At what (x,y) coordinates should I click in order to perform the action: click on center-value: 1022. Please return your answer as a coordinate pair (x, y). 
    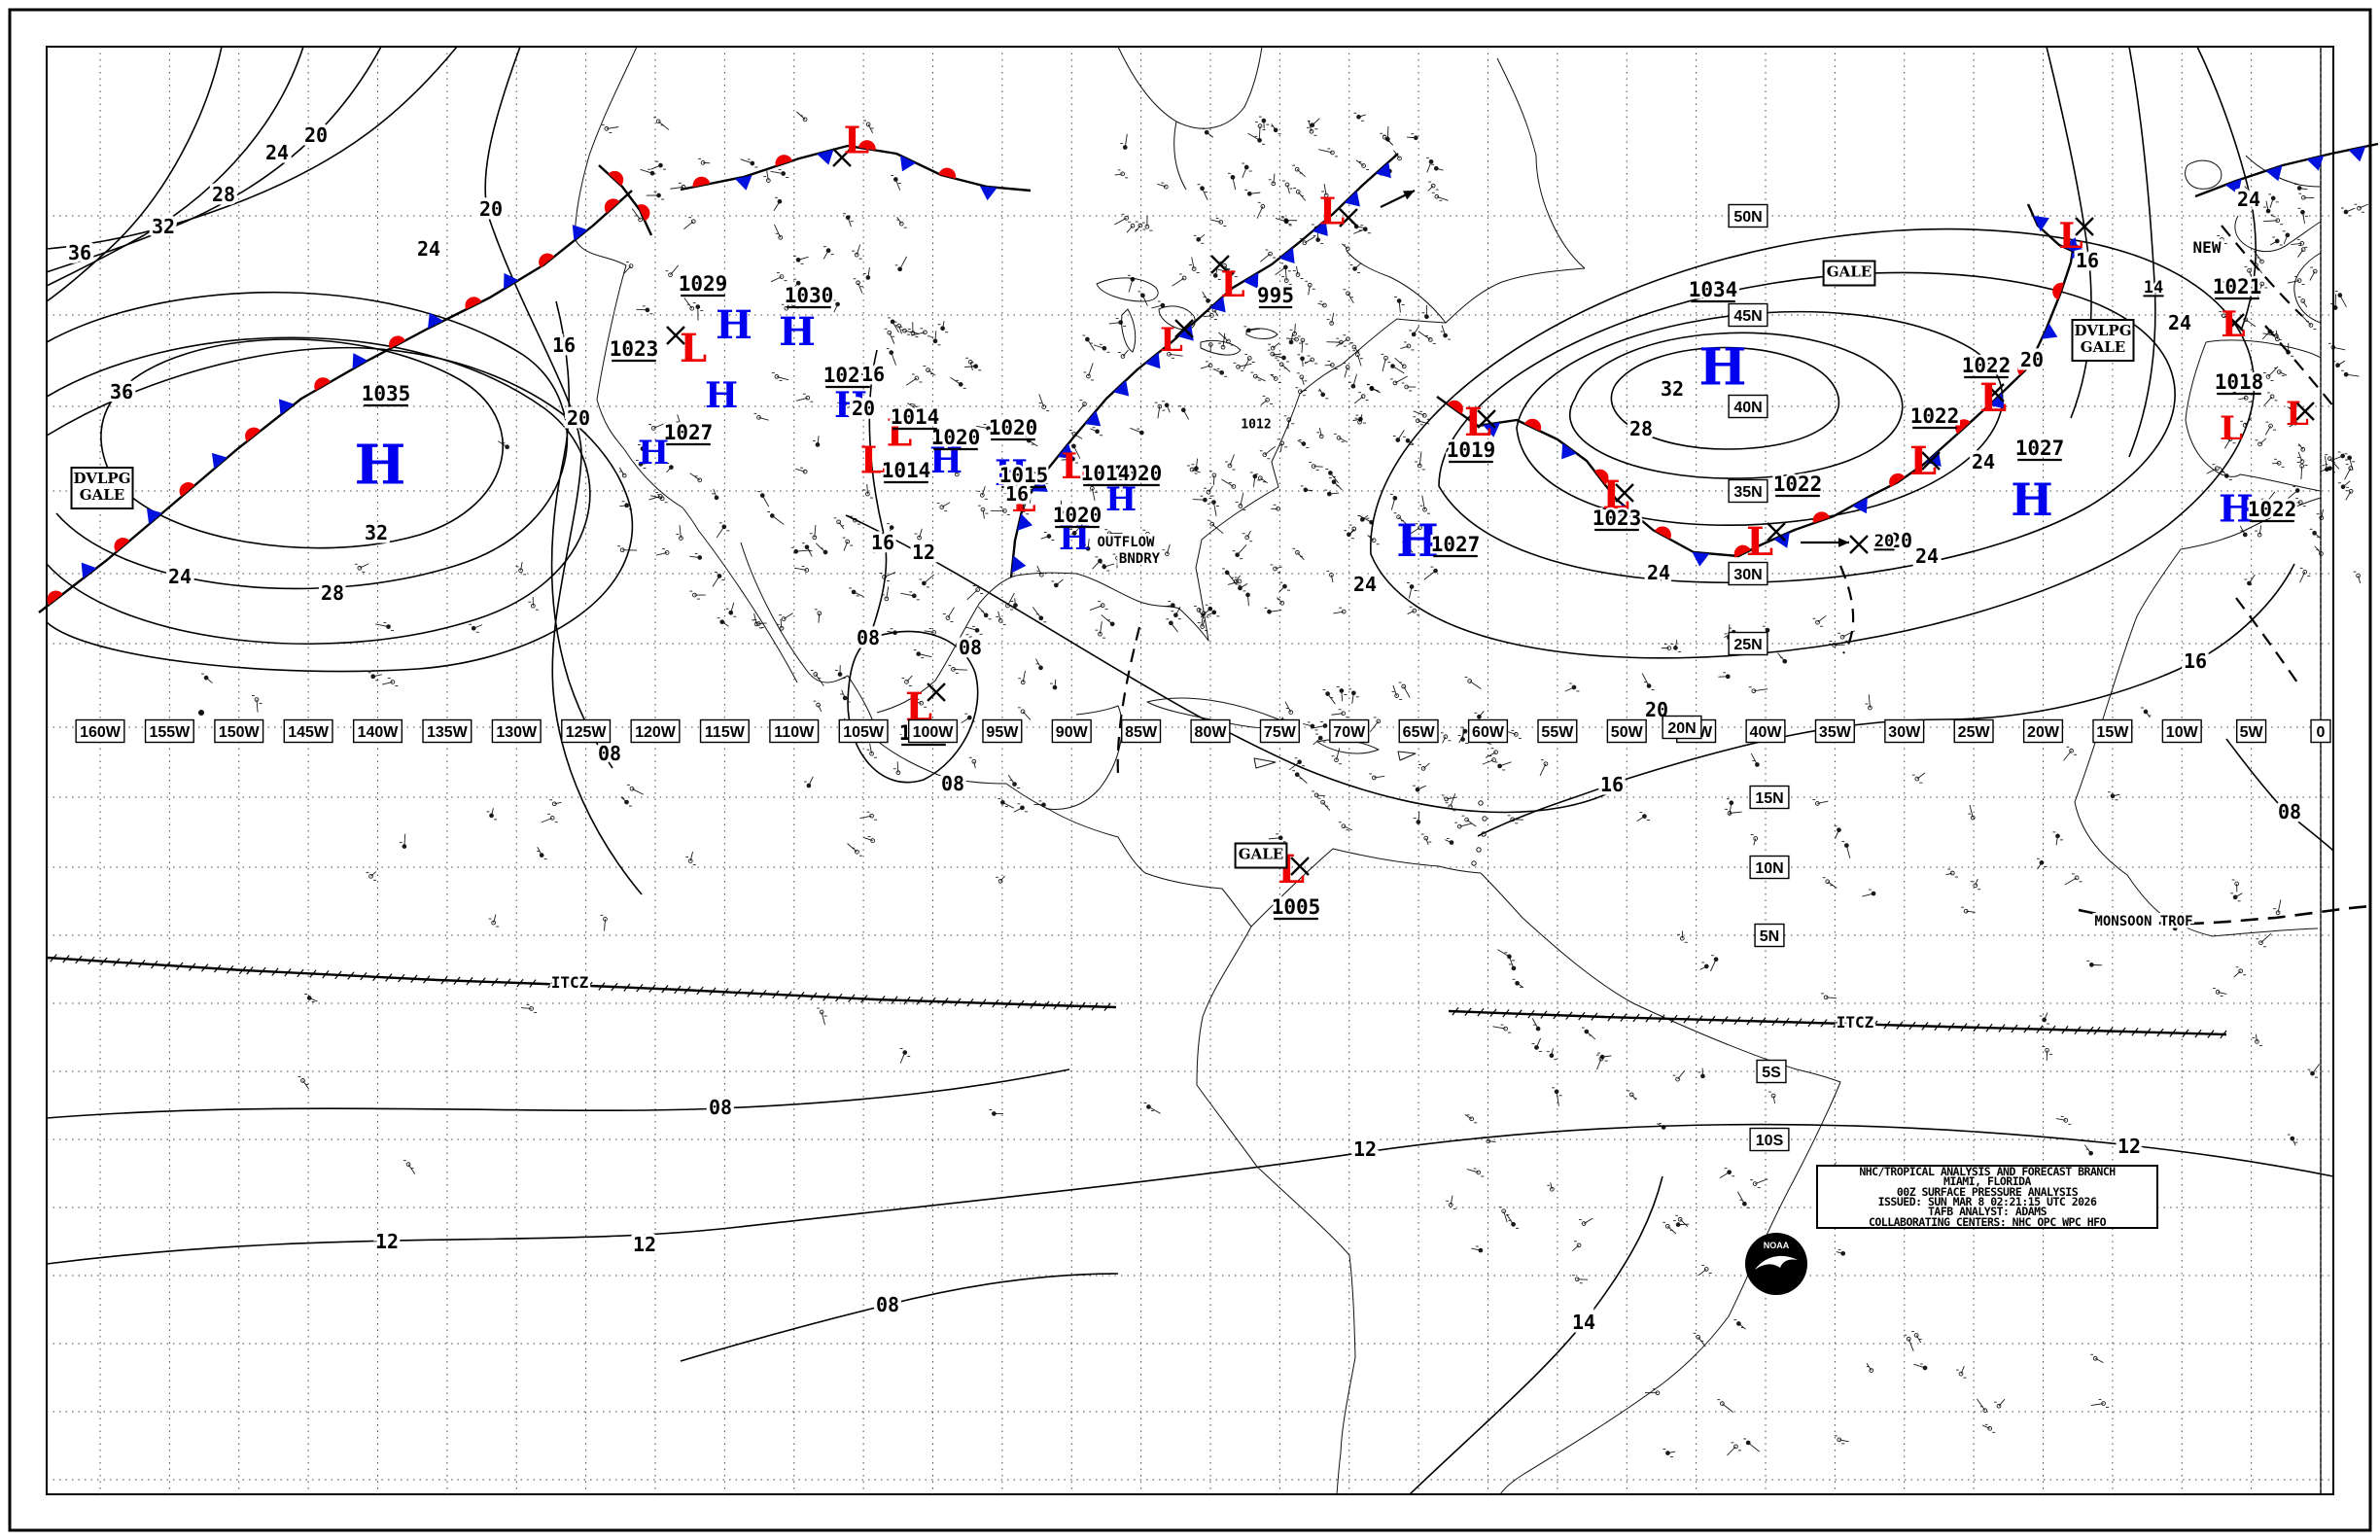
    Looking at the image, I should click on (1935, 416).